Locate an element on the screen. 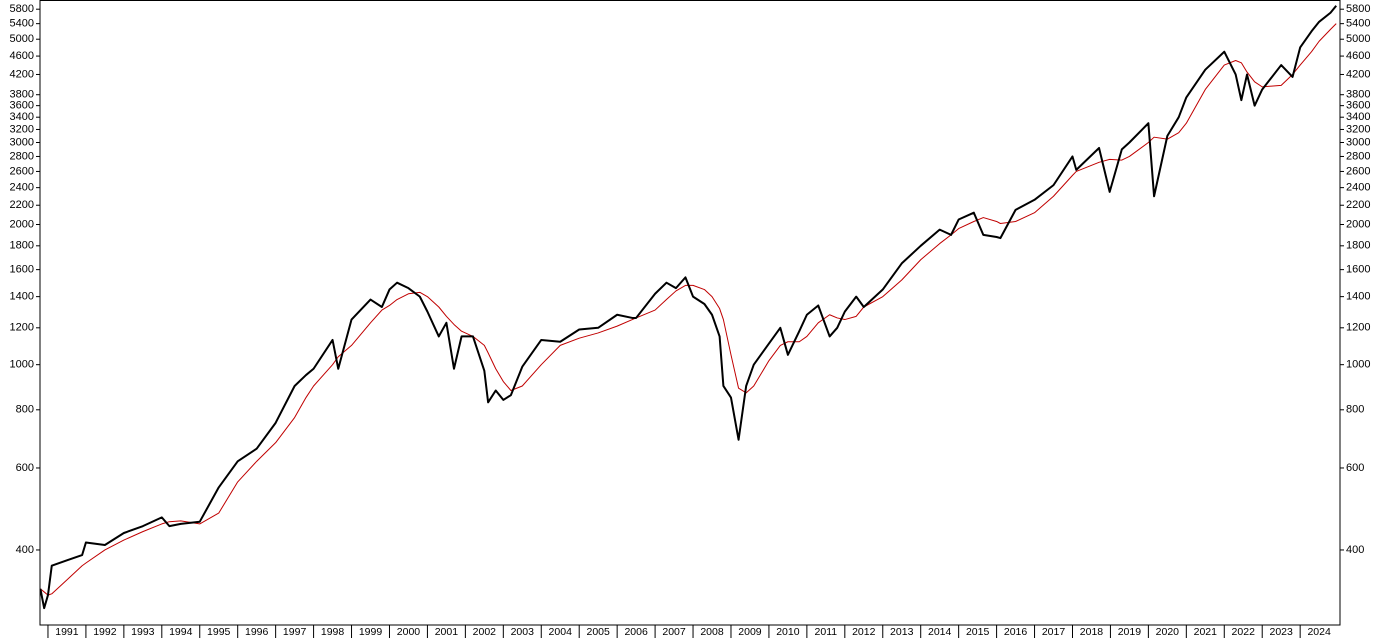 Image resolution: width=1381 pixels, height=638 pixels. x-tick-label: 2009 is located at coordinates (750, 632).